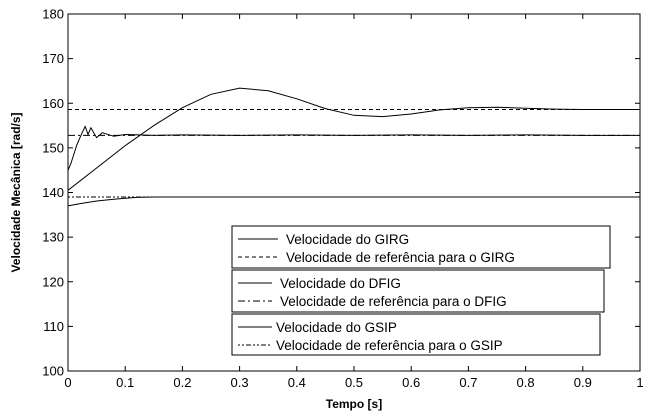  What do you see at coordinates (393, 301) in the screenshot?
I see `legend-label-velocidade-de-referencia-para-o-dfig: Velocidade de referência para o DFIG` at bounding box center [393, 301].